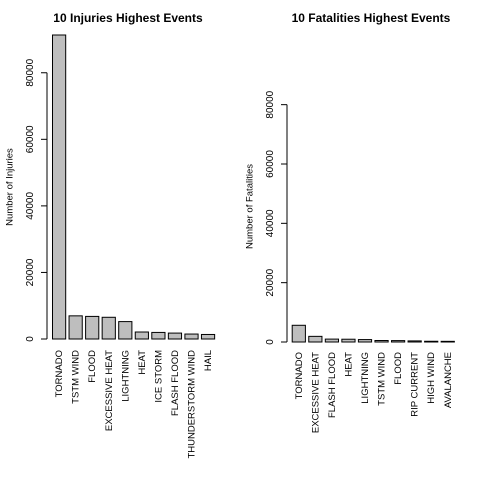  I want to click on y-axis-label: Number of Injuries, so click(9, 187).